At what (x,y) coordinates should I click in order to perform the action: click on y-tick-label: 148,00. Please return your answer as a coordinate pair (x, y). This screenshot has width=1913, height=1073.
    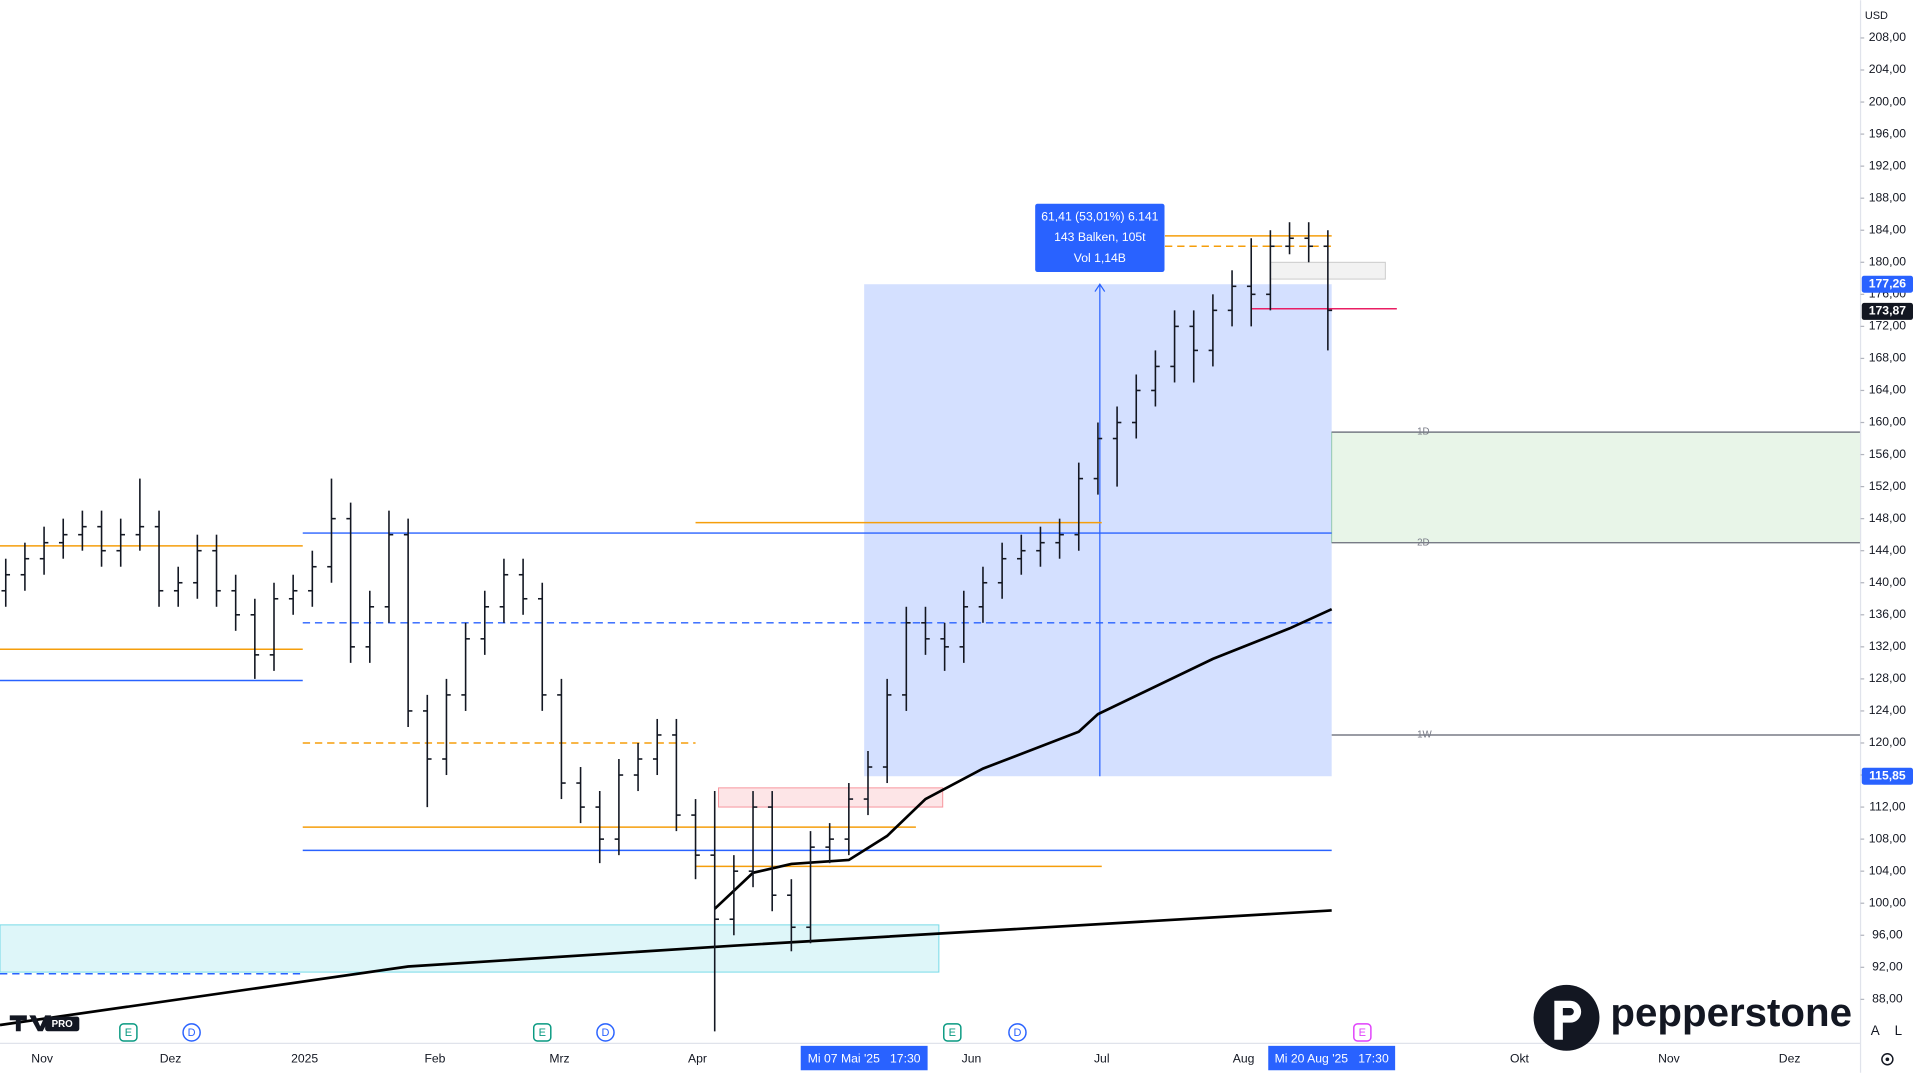
    Looking at the image, I should click on (1887, 518).